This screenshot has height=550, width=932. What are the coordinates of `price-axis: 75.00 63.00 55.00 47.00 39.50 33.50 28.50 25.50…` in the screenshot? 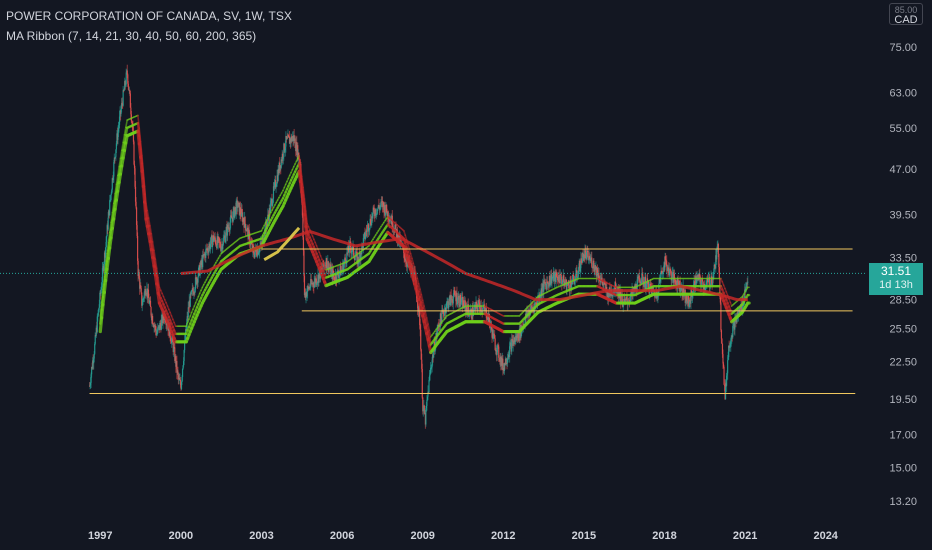 It's located at (903, 275).